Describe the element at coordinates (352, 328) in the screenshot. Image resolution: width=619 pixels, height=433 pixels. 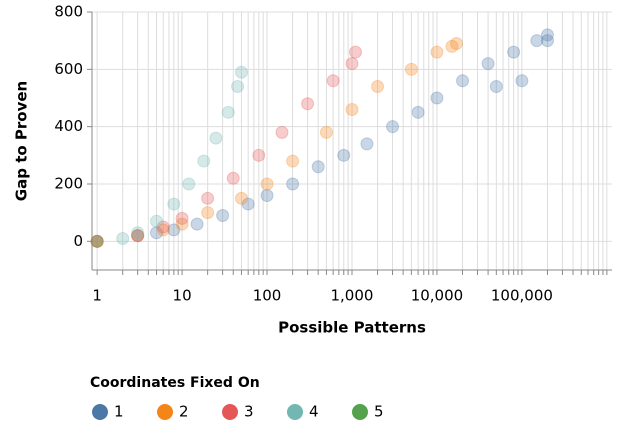
I see `x-axis-label: Possible Patterns` at that location.